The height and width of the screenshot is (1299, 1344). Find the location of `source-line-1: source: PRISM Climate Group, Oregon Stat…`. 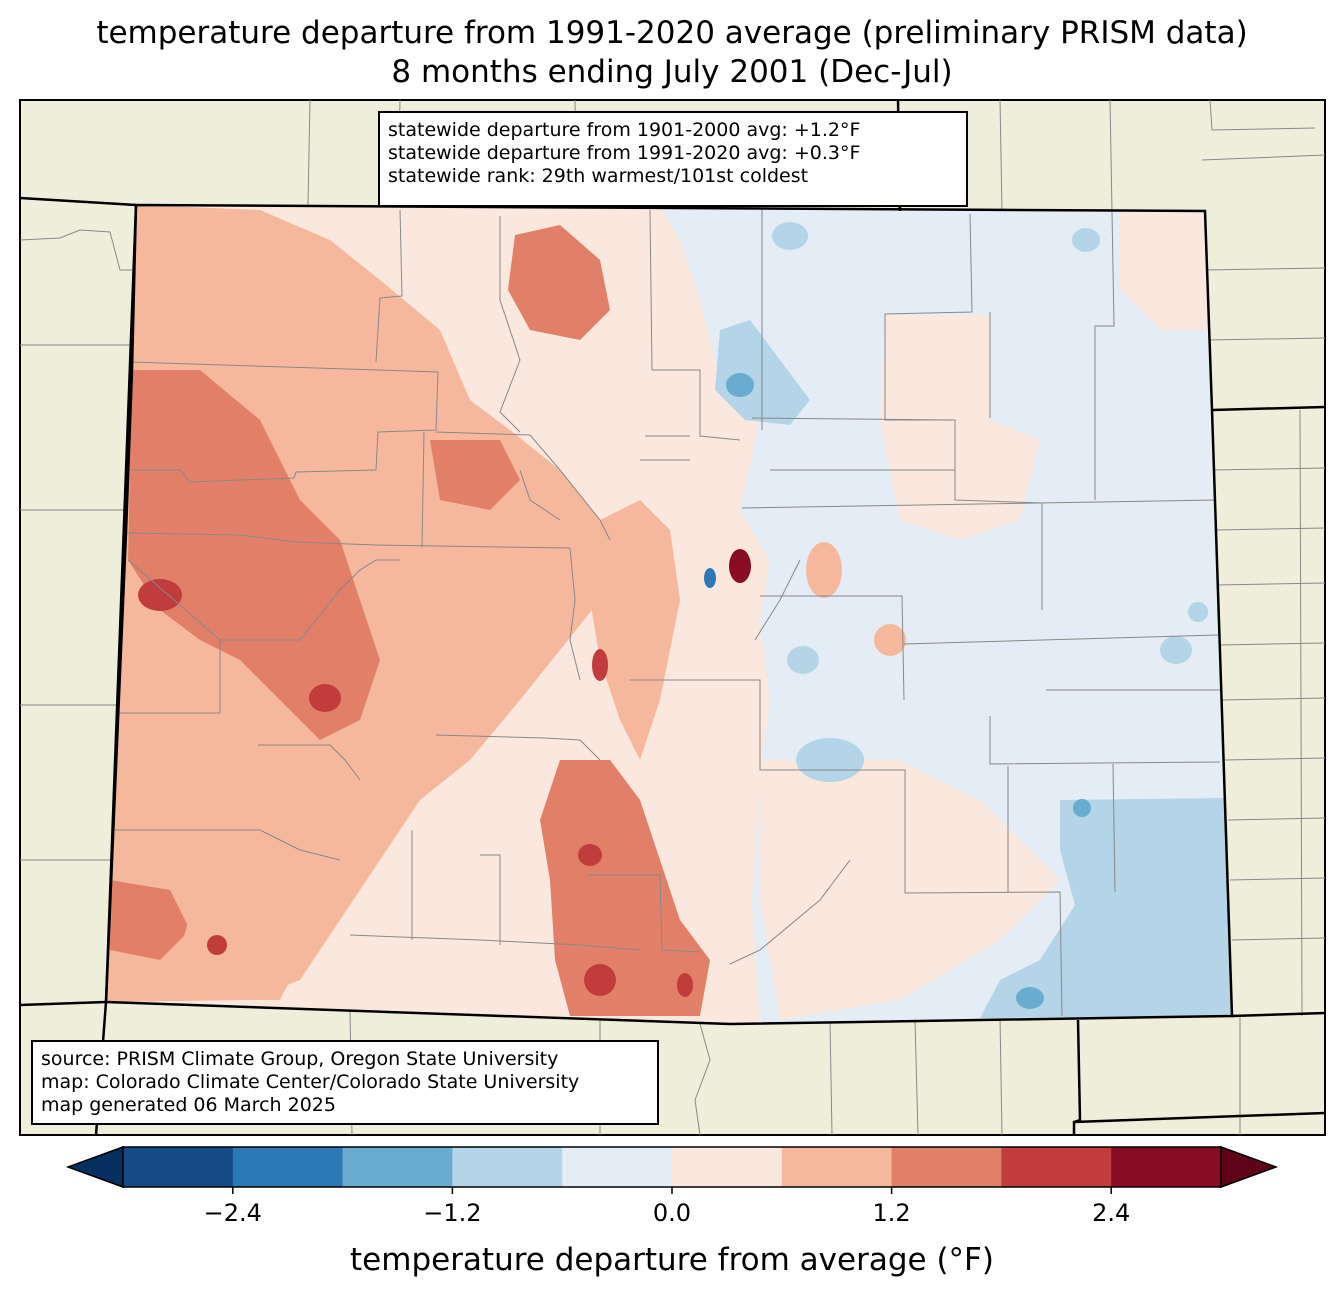

source-line-1: source: PRISM Climate Group, Oregon Stat… is located at coordinates (300, 1059).